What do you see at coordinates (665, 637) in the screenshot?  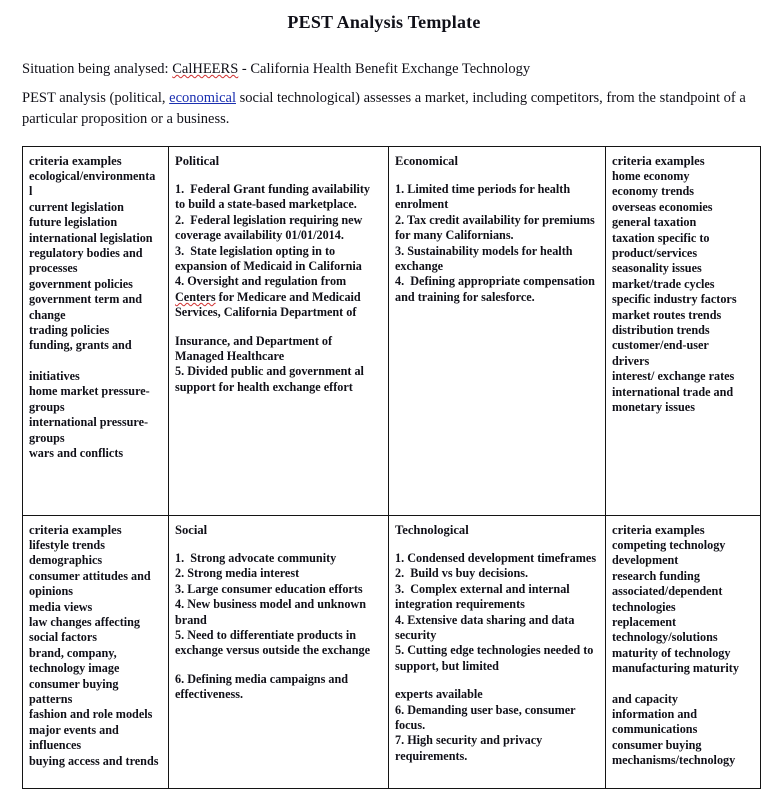 I see `list-item: technology/solutions` at bounding box center [665, 637].